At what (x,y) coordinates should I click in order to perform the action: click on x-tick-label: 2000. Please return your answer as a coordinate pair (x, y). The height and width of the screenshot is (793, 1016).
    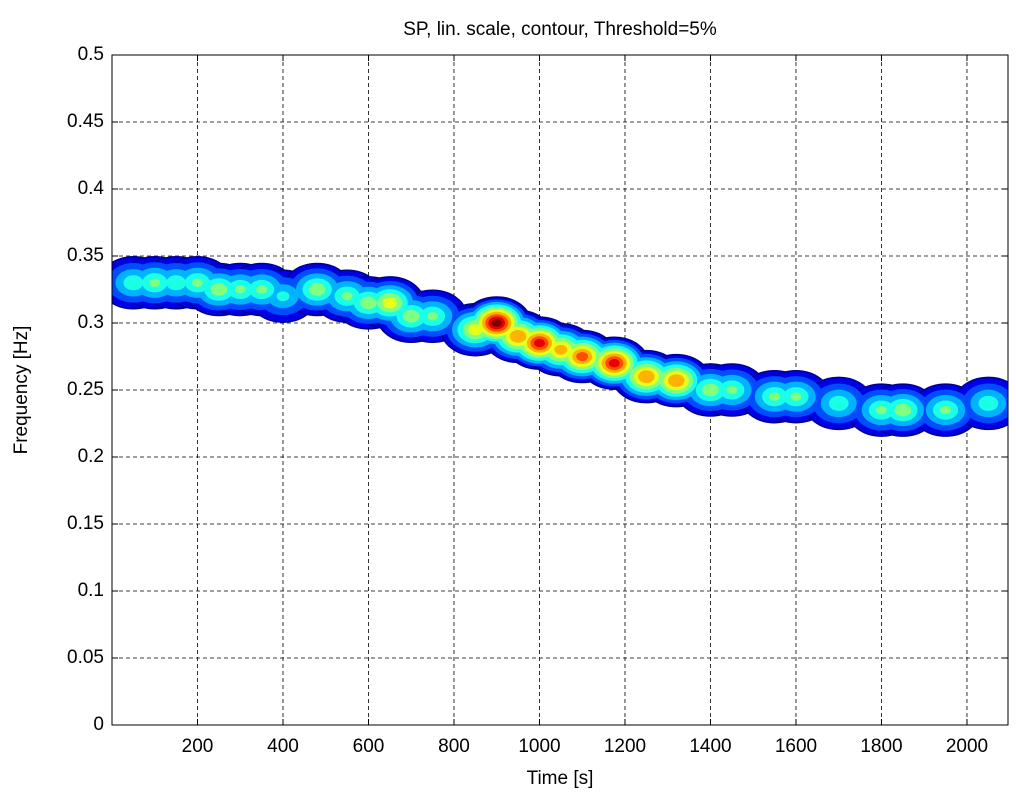
    Looking at the image, I should click on (967, 746).